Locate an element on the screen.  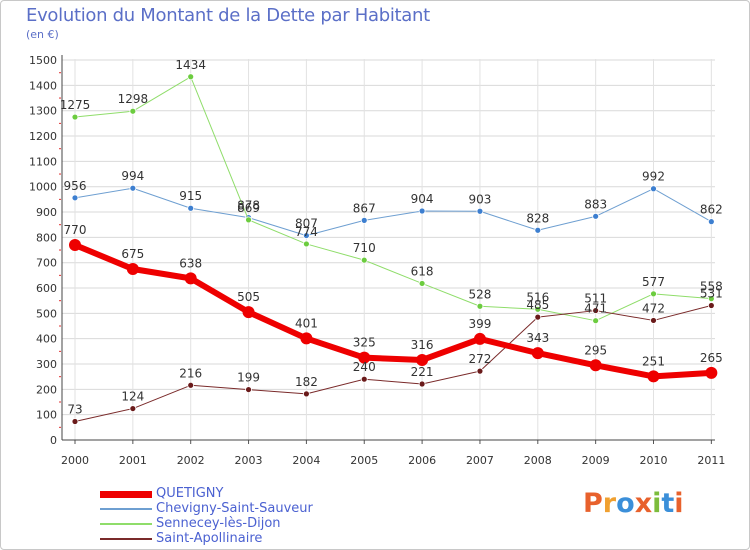
x-tick-label: 2007 is located at coordinates (480, 460).